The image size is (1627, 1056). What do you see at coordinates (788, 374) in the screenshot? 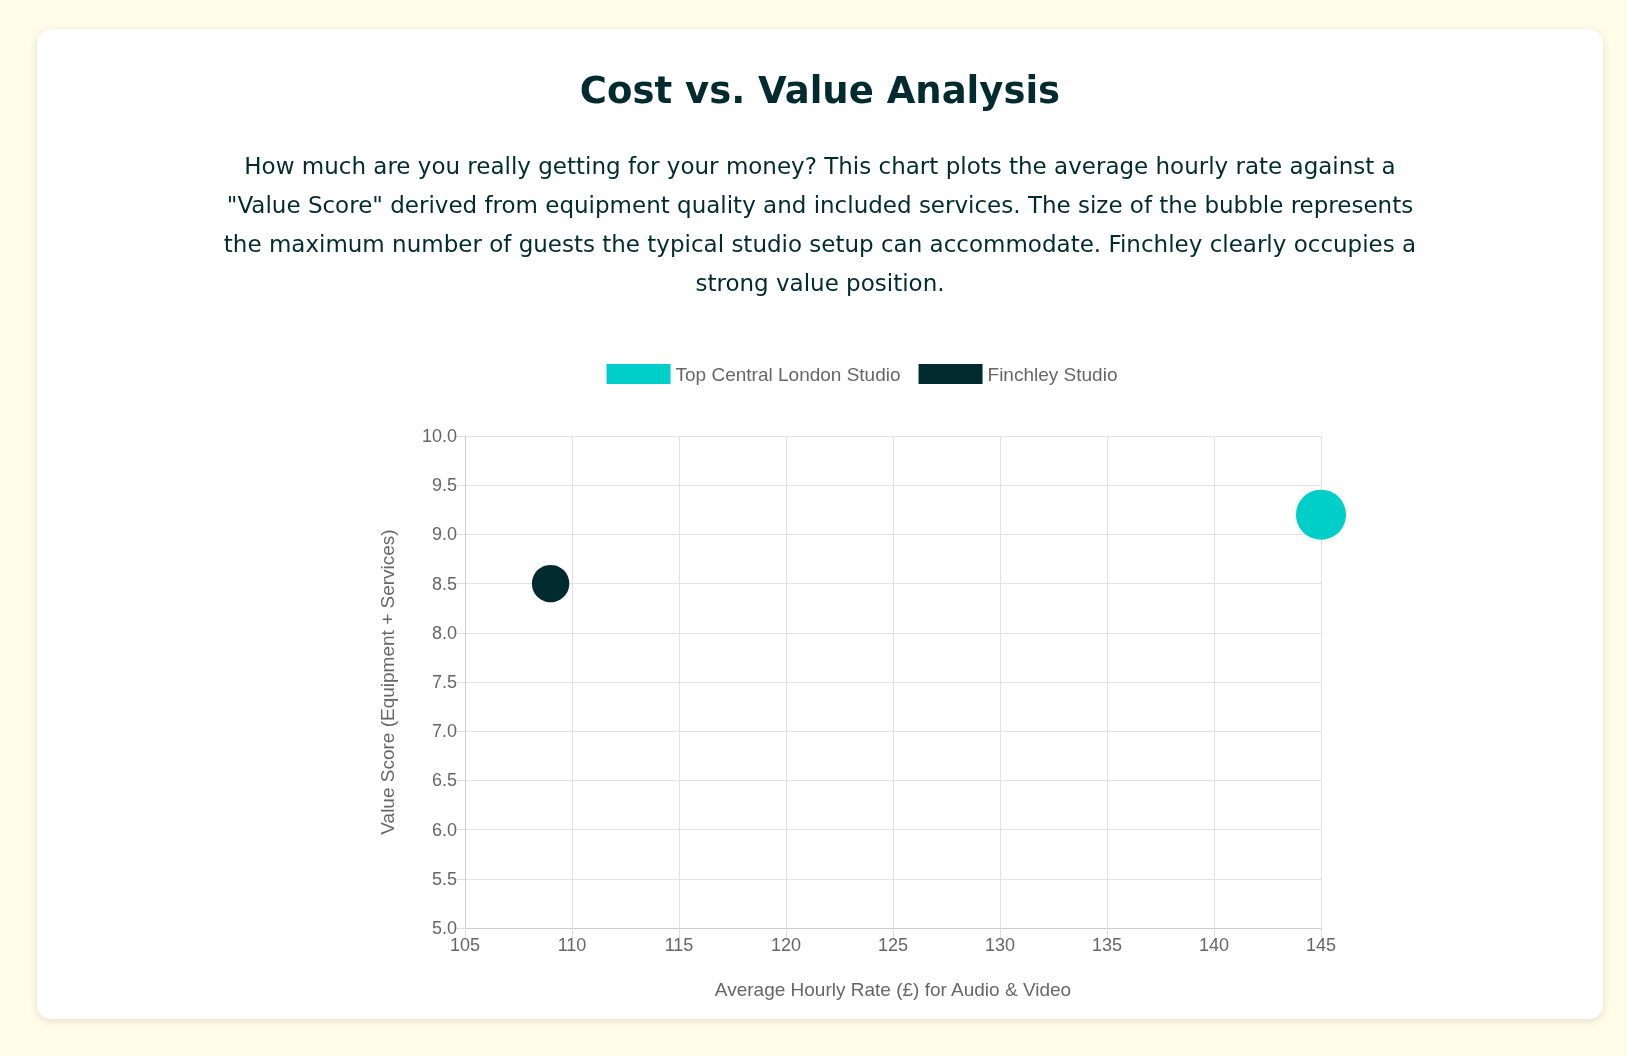
I see `legend-label: Top Central London Studio` at bounding box center [788, 374].